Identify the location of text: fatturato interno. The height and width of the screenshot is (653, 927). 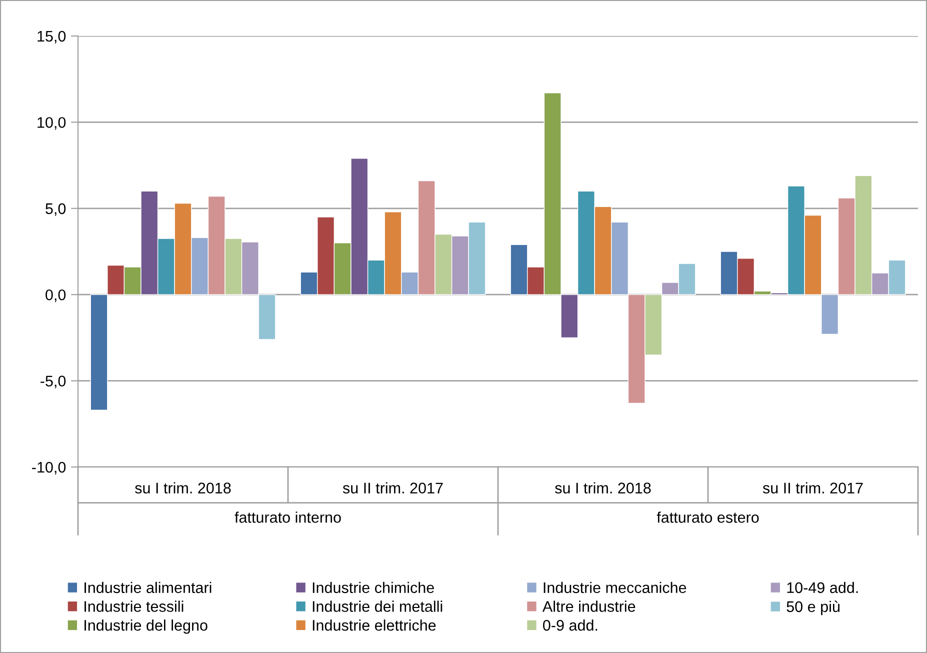
(287, 517).